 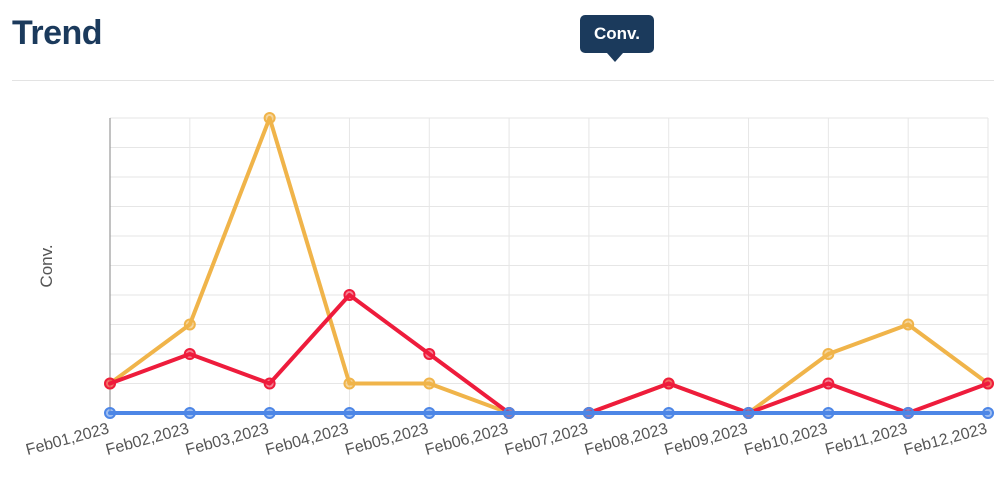 What do you see at coordinates (67, 439) in the screenshot?
I see `x-tick-label: Feb01,2023` at bounding box center [67, 439].